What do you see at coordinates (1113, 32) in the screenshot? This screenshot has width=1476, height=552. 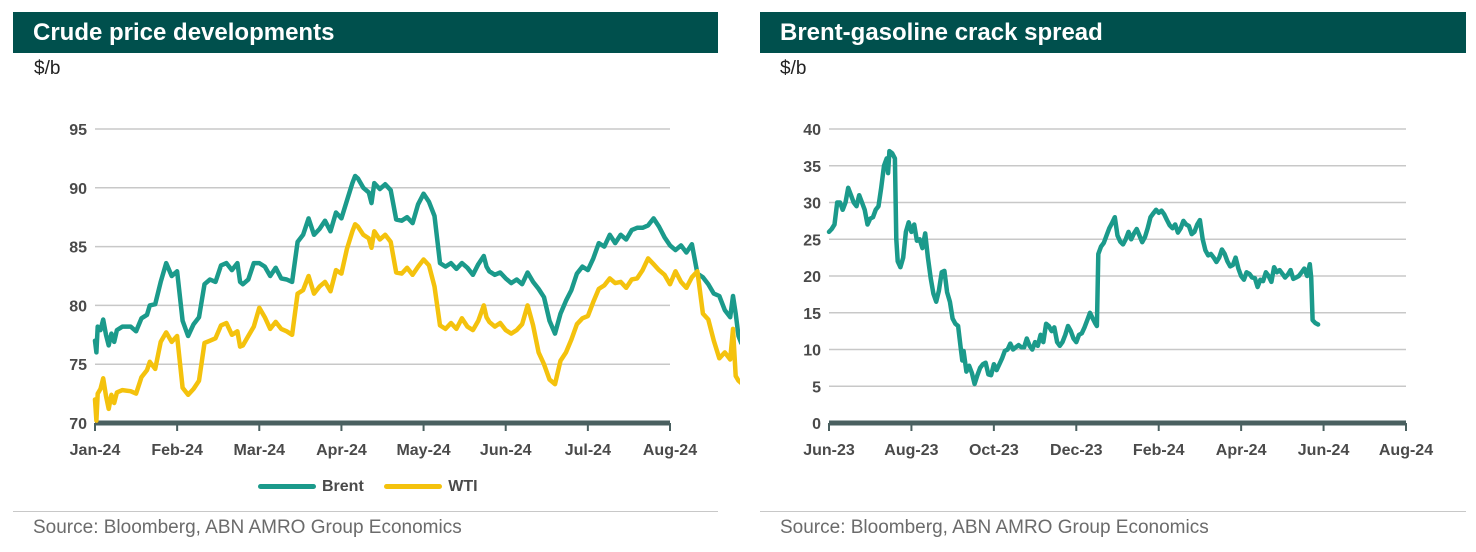 I see `chart-title: Brent-gasoline crack spread` at bounding box center [1113, 32].